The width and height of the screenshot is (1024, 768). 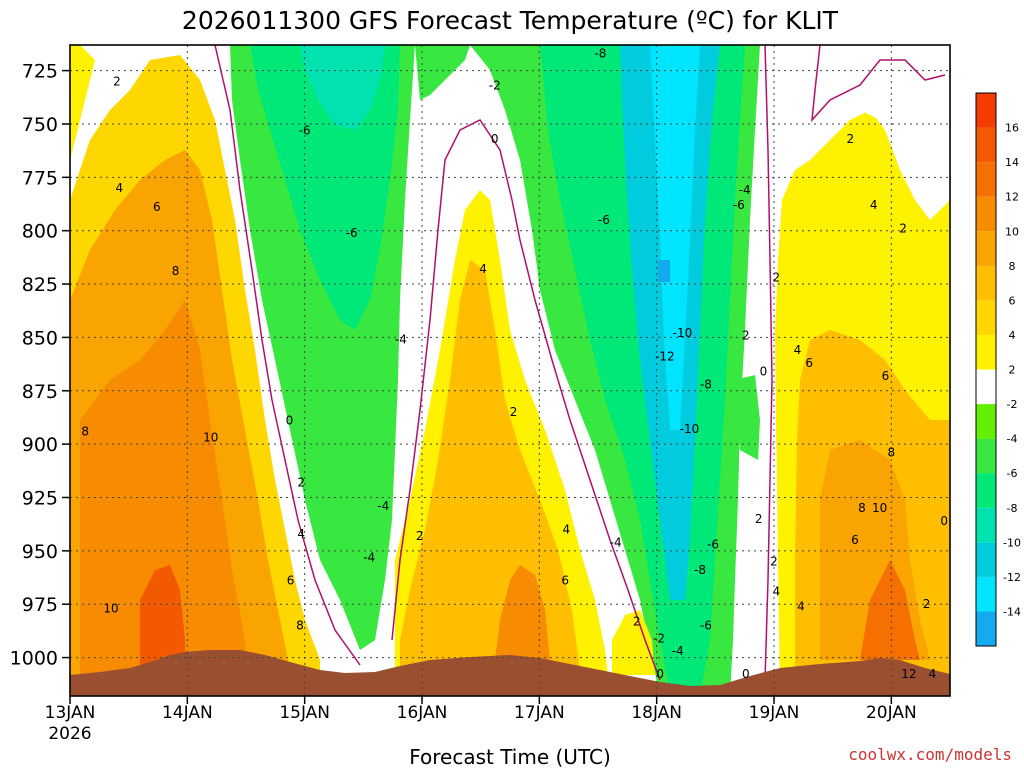 I want to click on y-tick-label: 975, so click(x=40, y=605).